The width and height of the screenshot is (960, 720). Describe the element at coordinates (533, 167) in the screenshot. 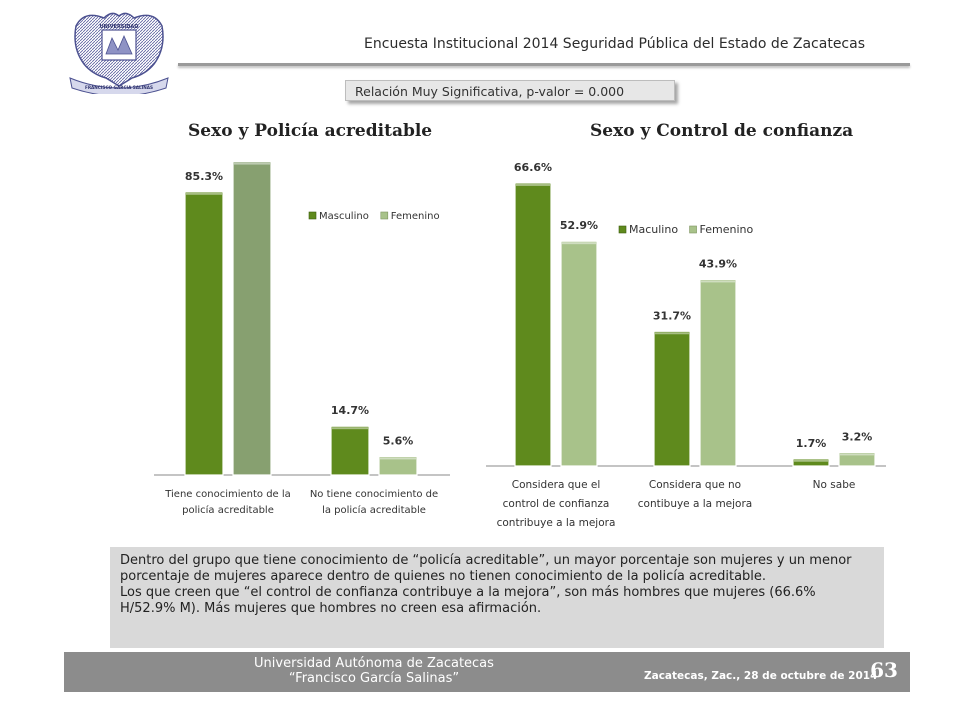

I see `chart2-data-label-0-0: 66.6%` at that location.